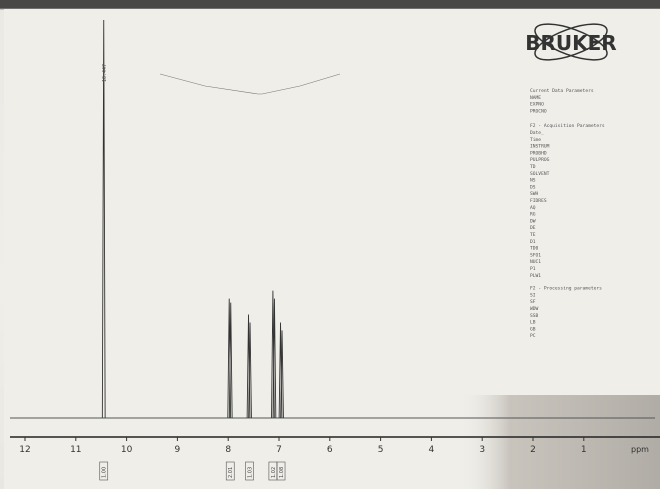  I want to click on param-name: PLW1, so click(535, 276).